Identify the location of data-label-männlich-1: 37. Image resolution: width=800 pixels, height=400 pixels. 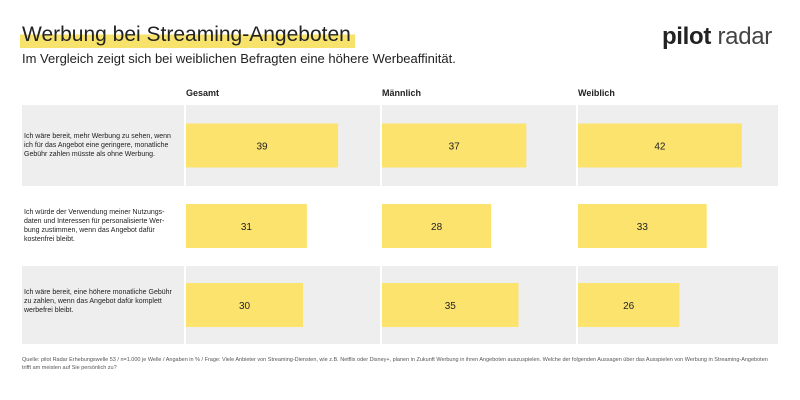
(455, 147).